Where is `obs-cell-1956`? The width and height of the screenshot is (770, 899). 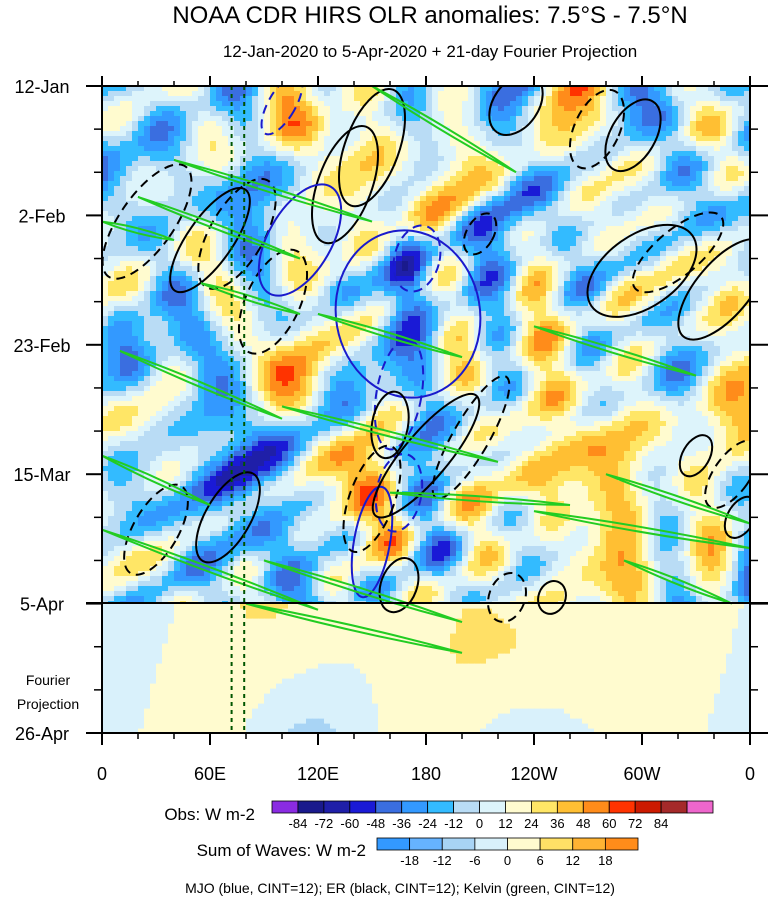
obs-cell-1956 is located at coordinates (177, 179).